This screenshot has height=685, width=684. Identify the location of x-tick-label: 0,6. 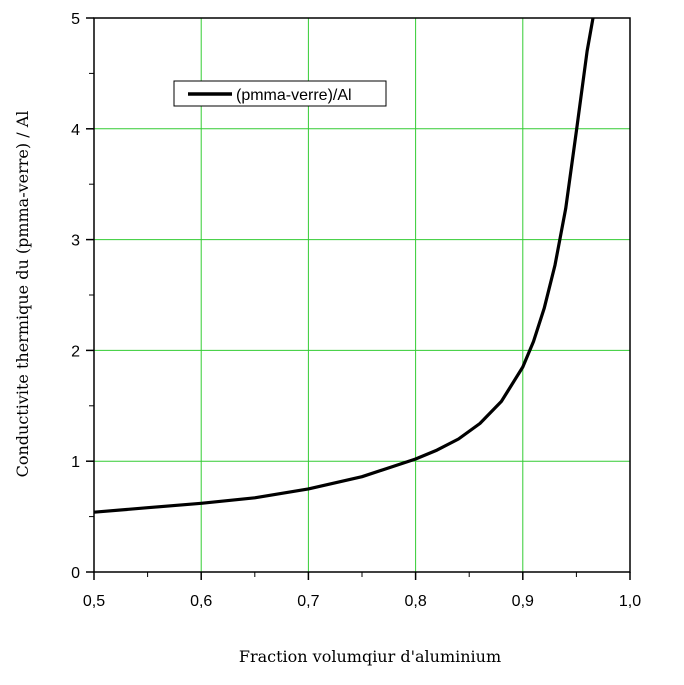
(201, 601).